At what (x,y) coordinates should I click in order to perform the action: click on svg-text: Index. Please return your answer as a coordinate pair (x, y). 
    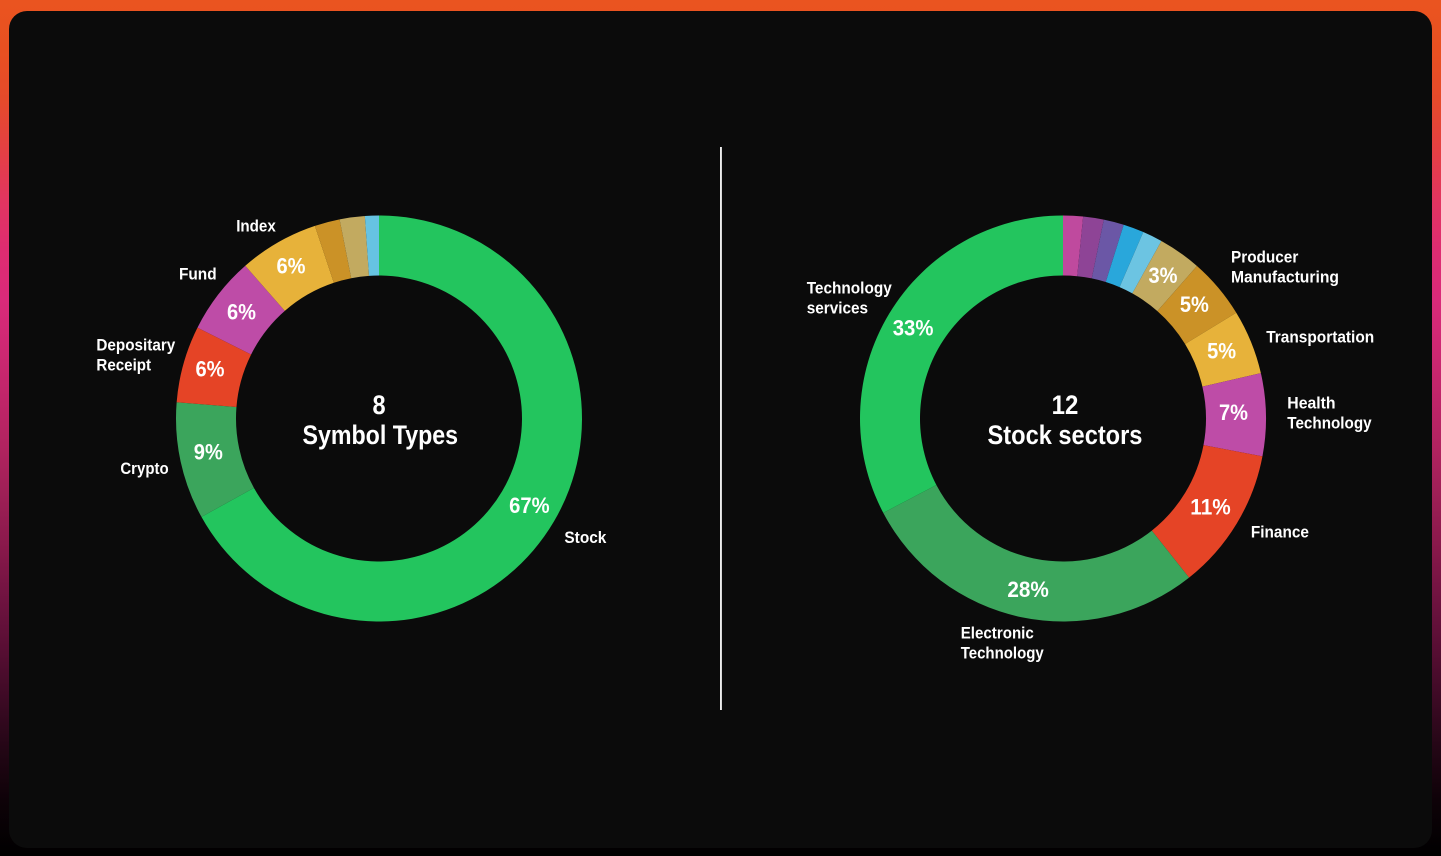
    Looking at the image, I should click on (256, 227).